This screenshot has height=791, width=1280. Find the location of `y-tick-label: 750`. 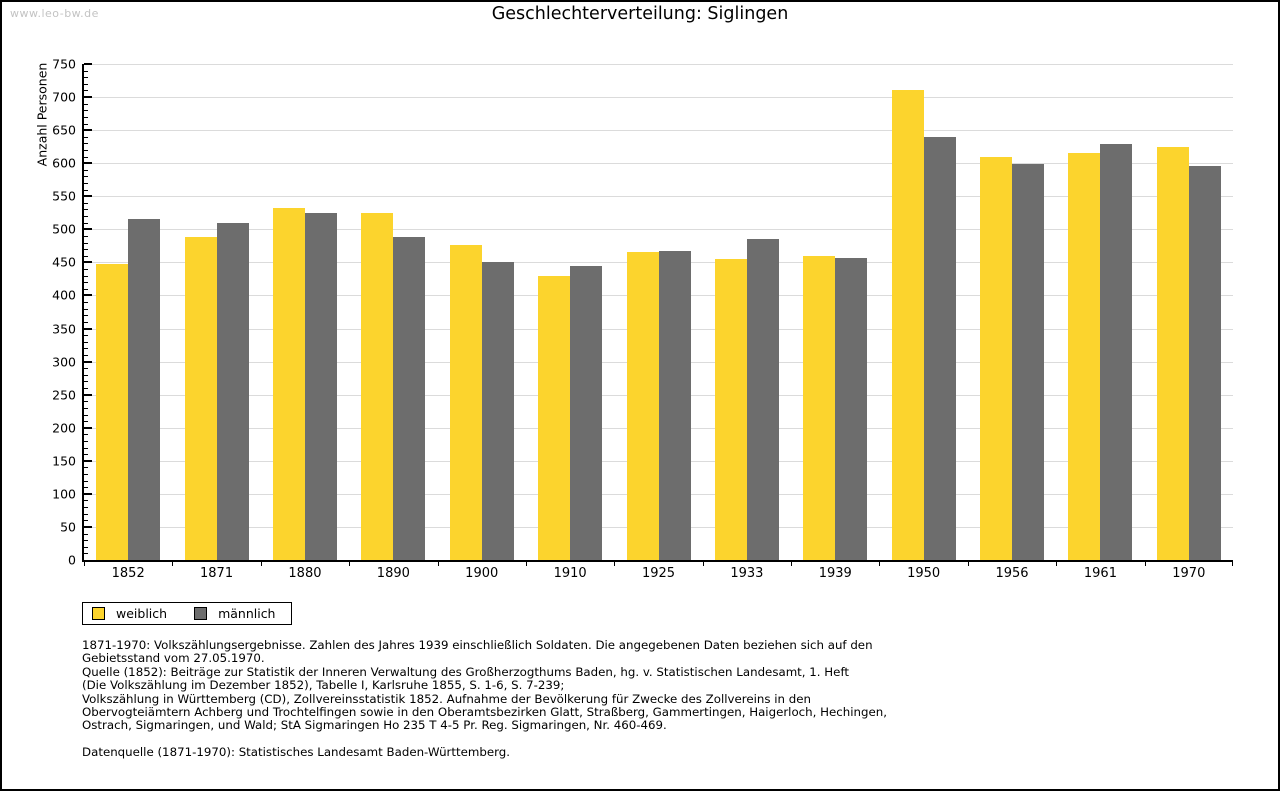

y-tick-label: 750 is located at coordinates (64, 64).